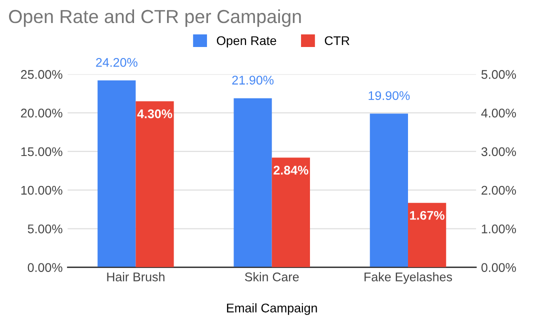  Describe the element at coordinates (499, 229) in the screenshot. I see `y2-tick-label: 1.00%` at that location.